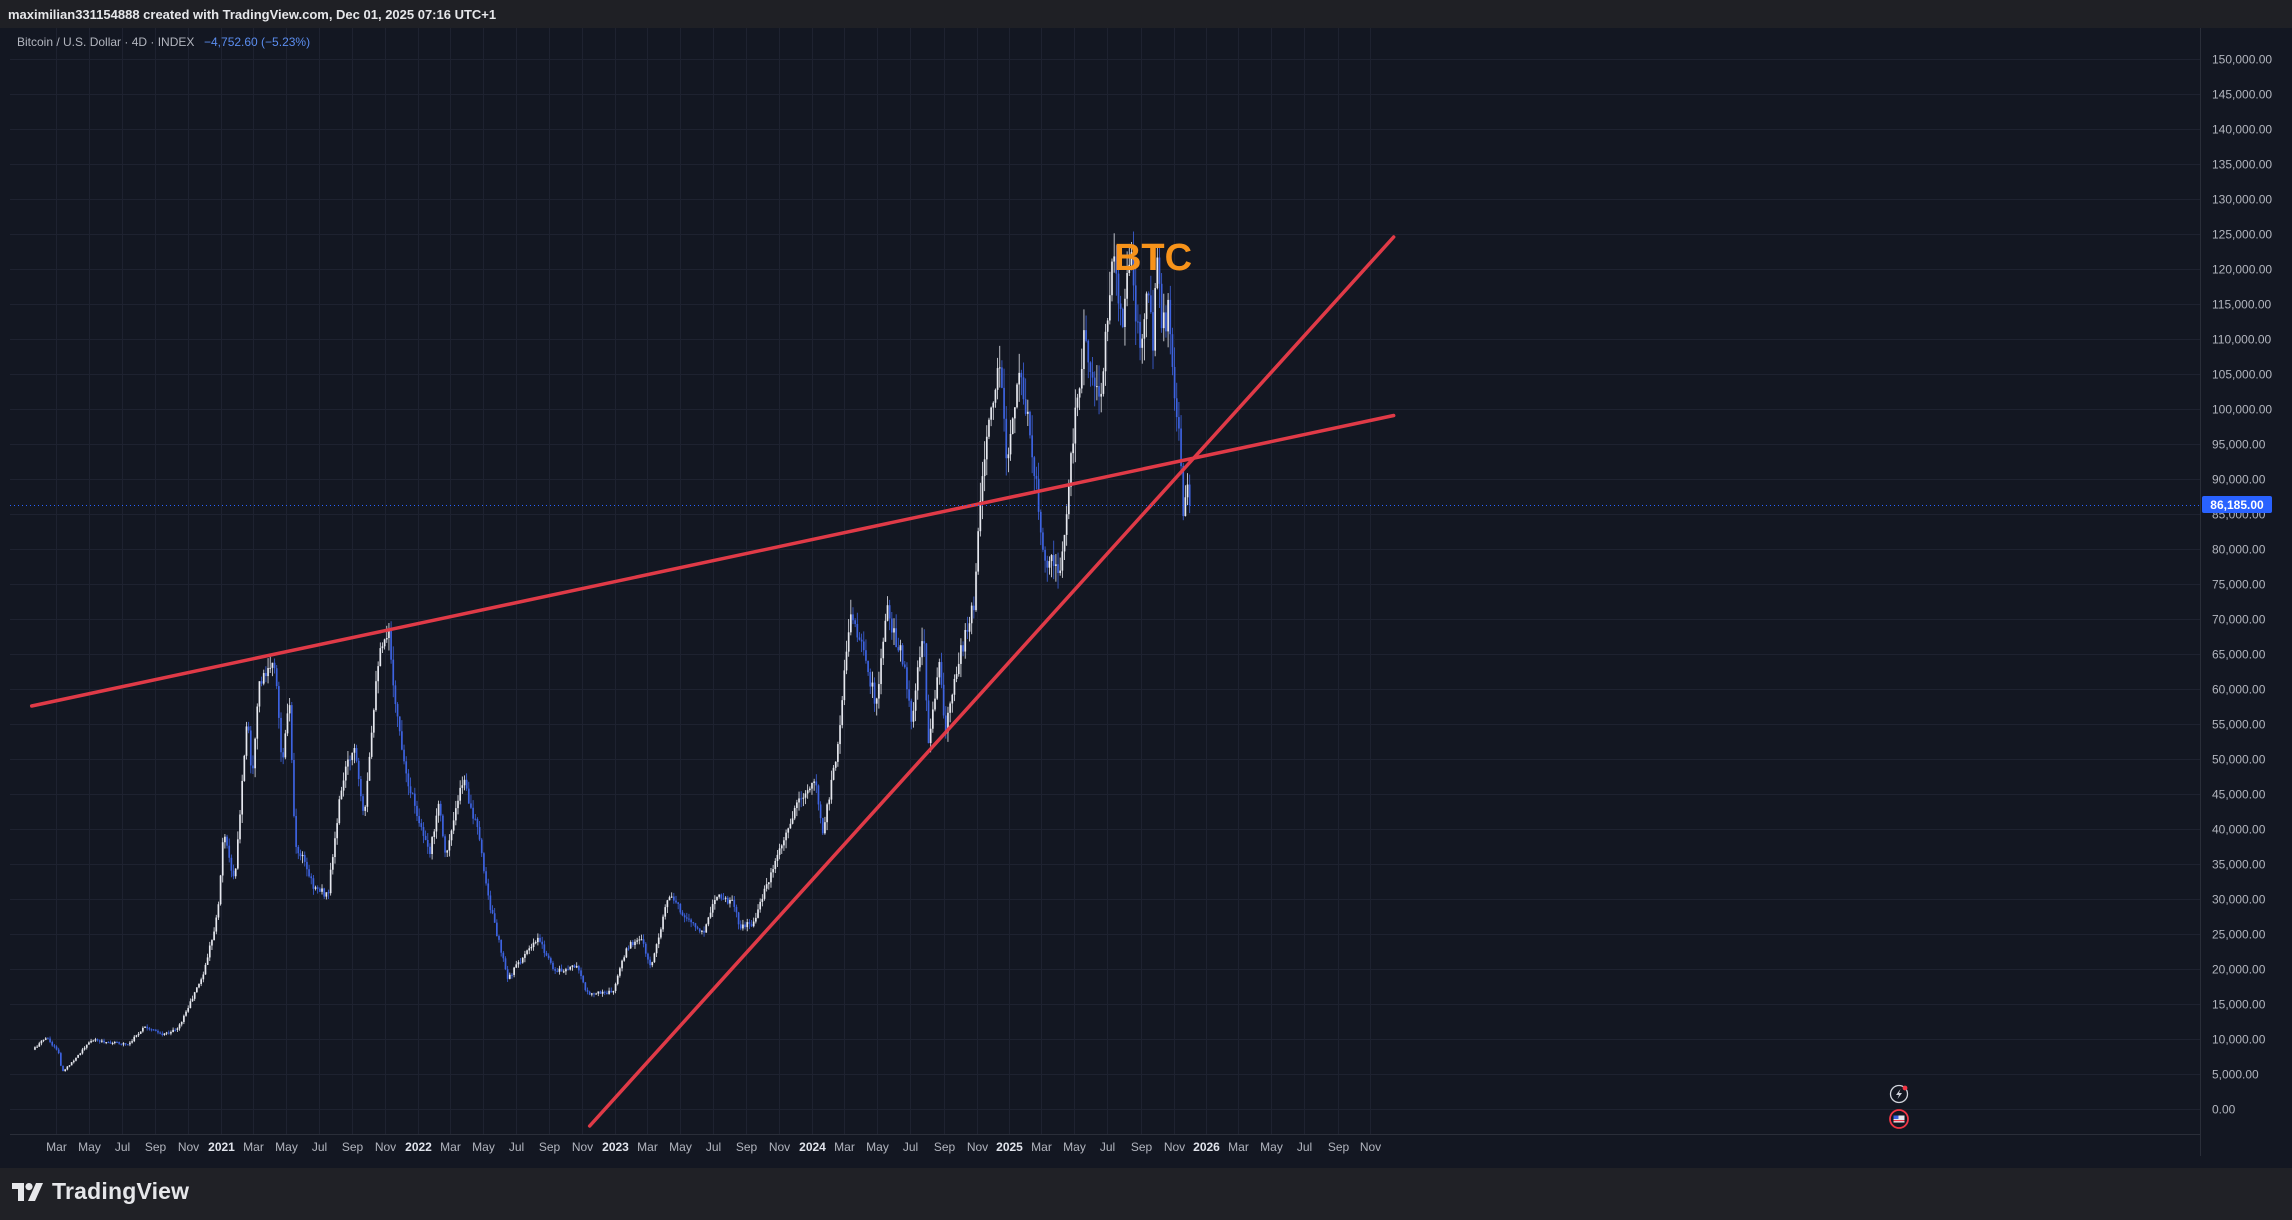 This screenshot has height=1220, width=2292. What do you see at coordinates (2239, 865) in the screenshot?
I see `price-tick-label: 35,000.00` at bounding box center [2239, 865].